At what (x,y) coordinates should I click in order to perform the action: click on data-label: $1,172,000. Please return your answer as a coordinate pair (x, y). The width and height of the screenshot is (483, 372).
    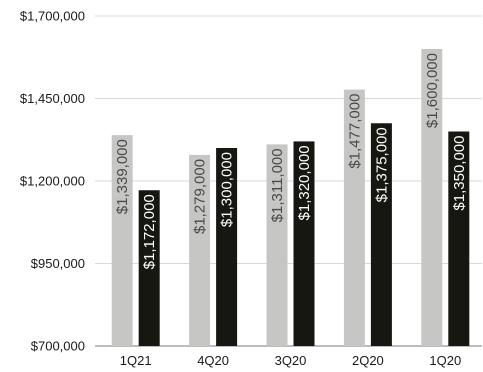
    Looking at the image, I should click on (149, 231).